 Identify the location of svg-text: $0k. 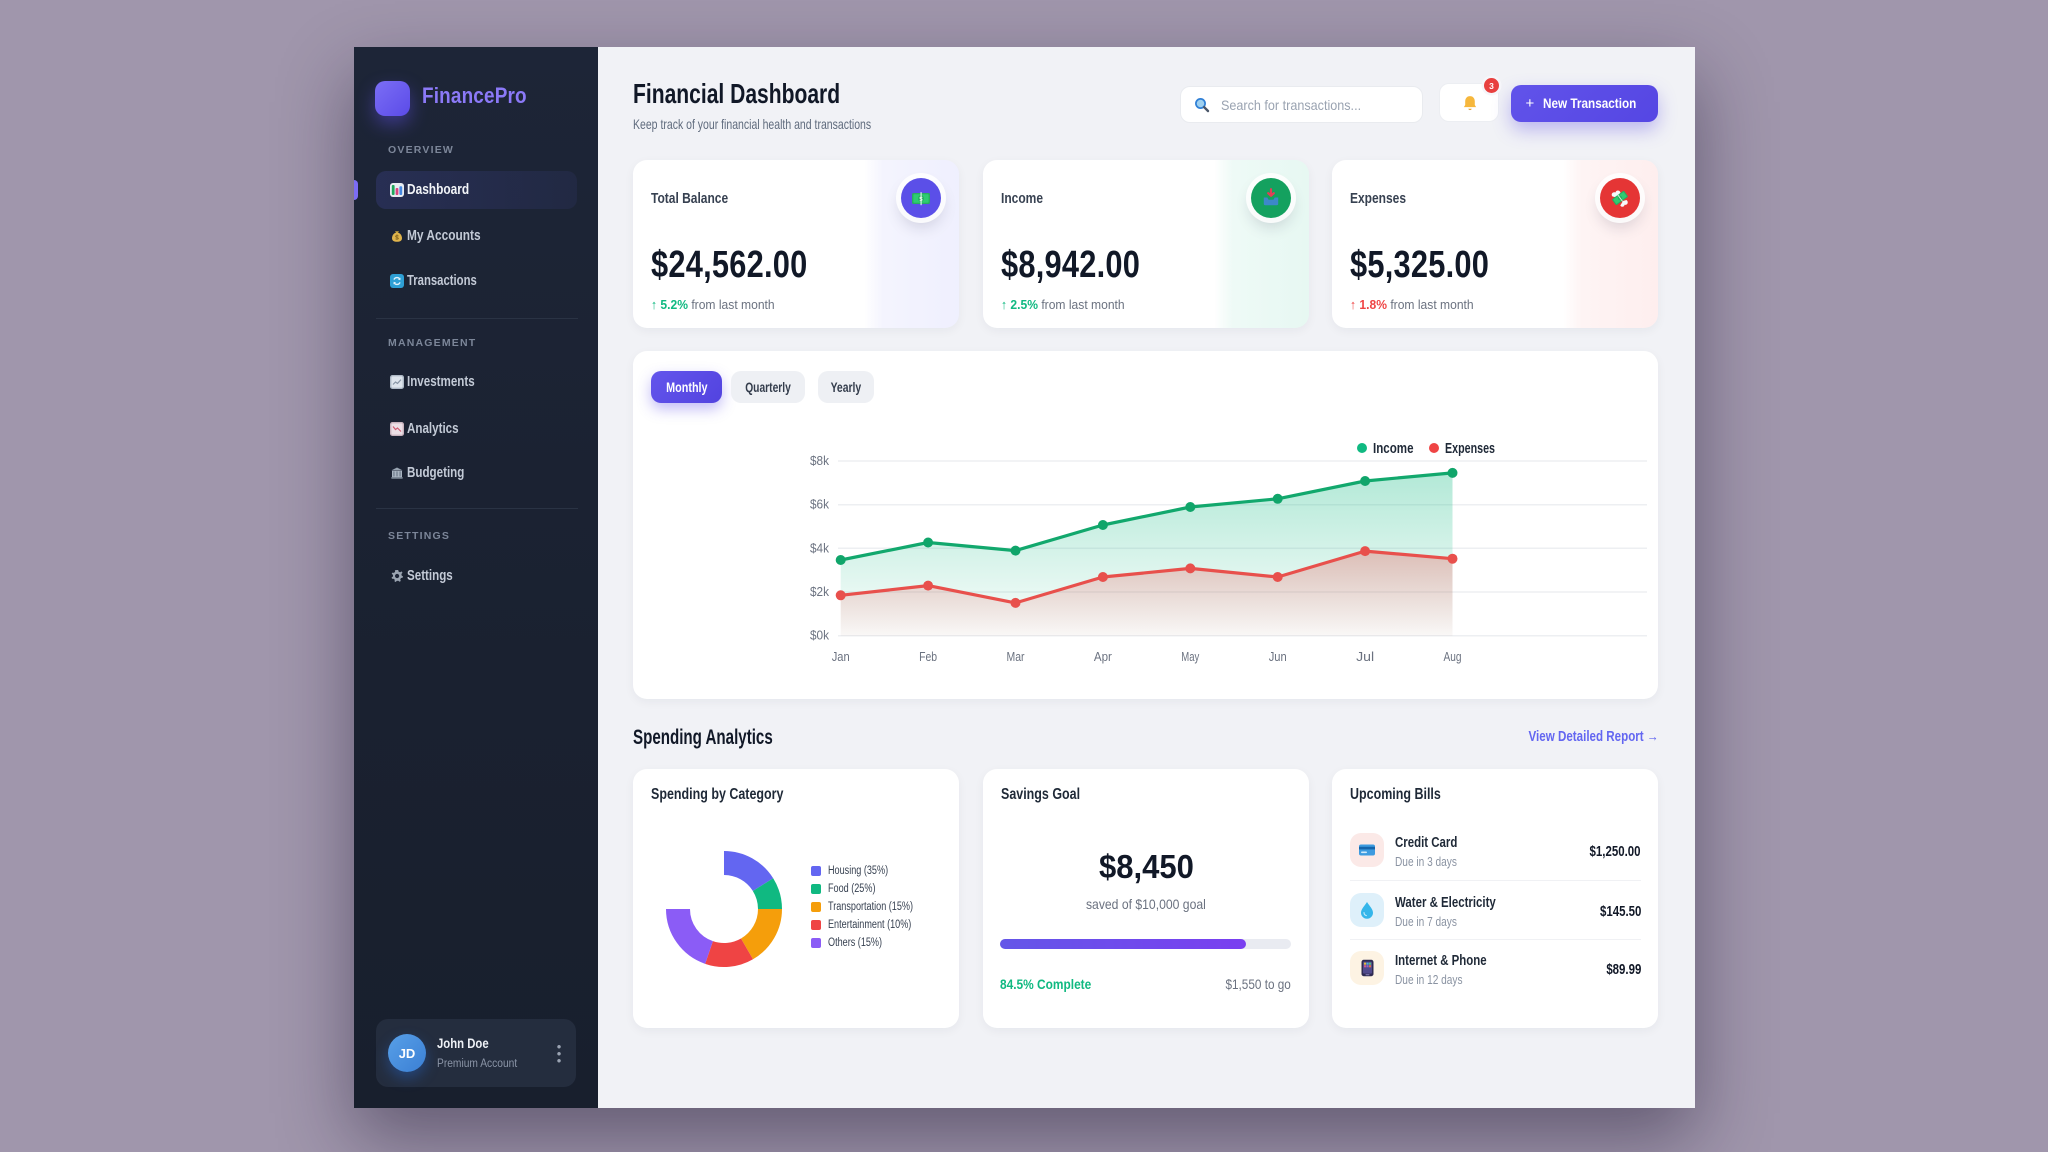
(820, 636).